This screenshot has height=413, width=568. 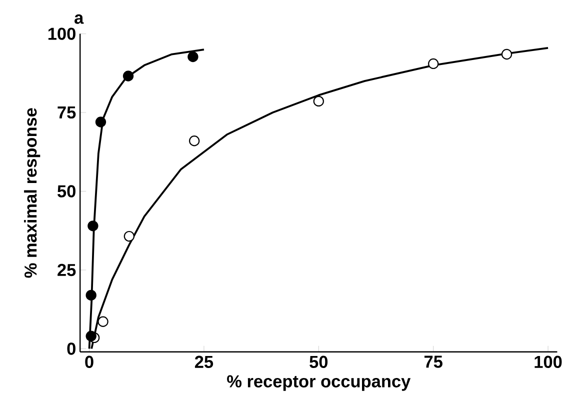 I want to click on y-tick-label: 75, so click(x=67, y=112).